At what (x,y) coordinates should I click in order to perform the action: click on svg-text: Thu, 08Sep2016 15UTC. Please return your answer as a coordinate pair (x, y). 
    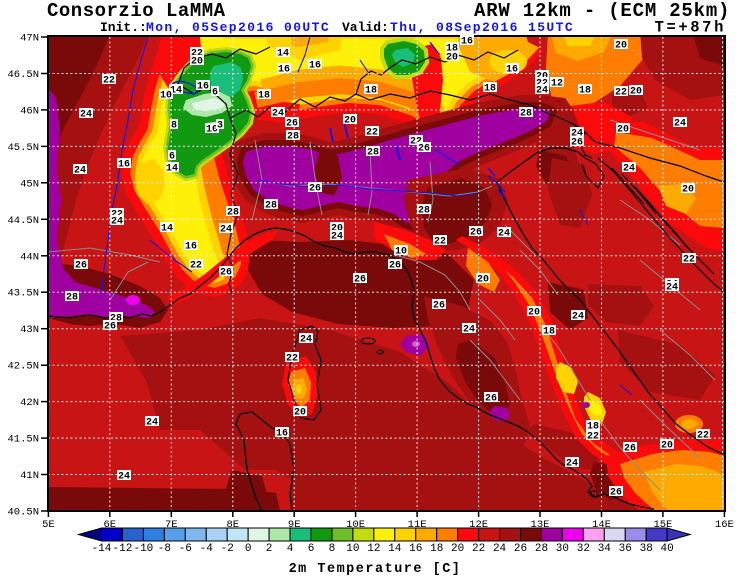
    Looking at the image, I should click on (482, 27).